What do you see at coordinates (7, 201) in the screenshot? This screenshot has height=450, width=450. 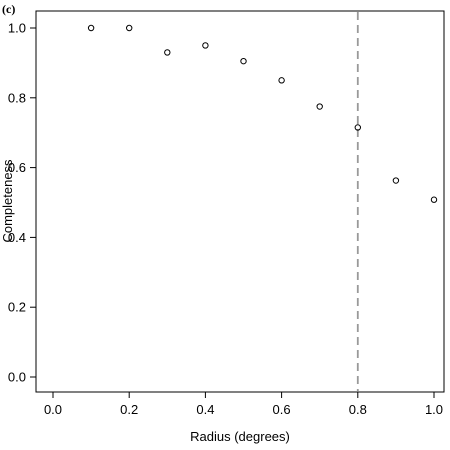 I see `y-axis-label: Completeness` at bounding box center [7, 201].